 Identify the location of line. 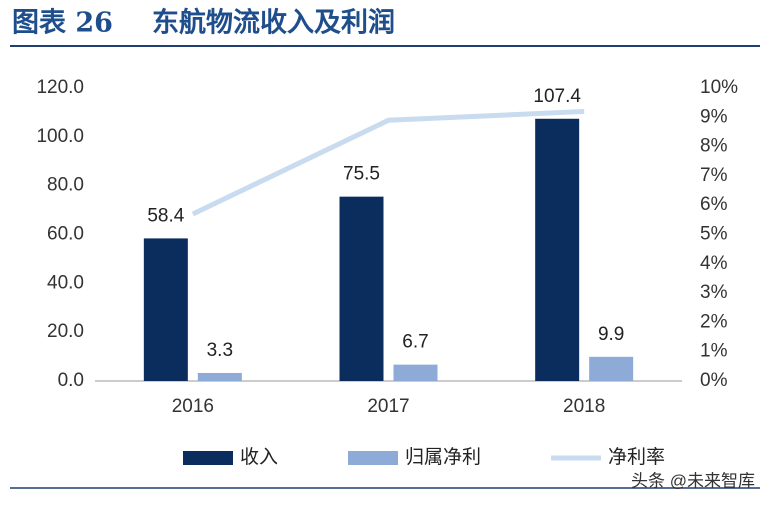
(388, 162).